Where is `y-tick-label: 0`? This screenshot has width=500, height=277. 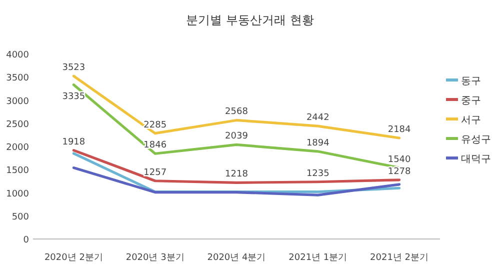 y-tick-label: 0 is located at coordinates (26, 241).